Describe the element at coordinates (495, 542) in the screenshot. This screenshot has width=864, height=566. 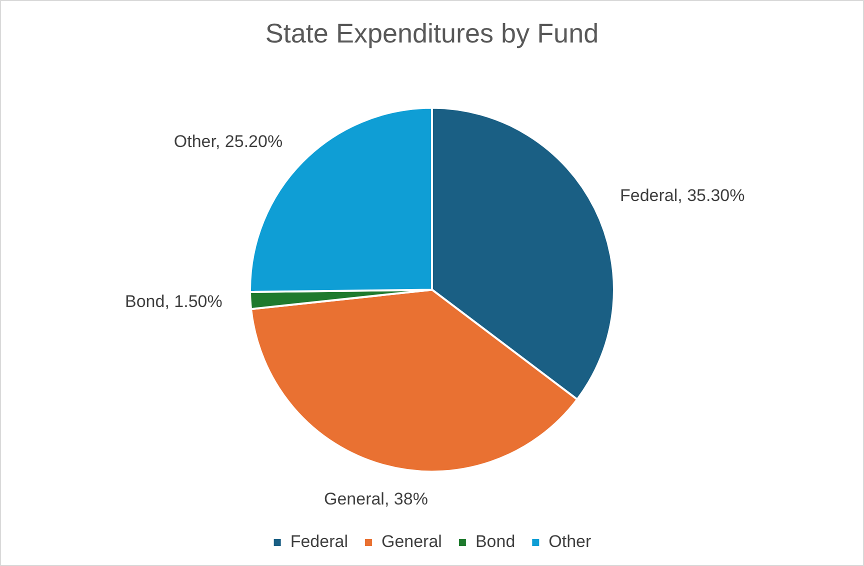
I see `legend-label: Bond` at that location.